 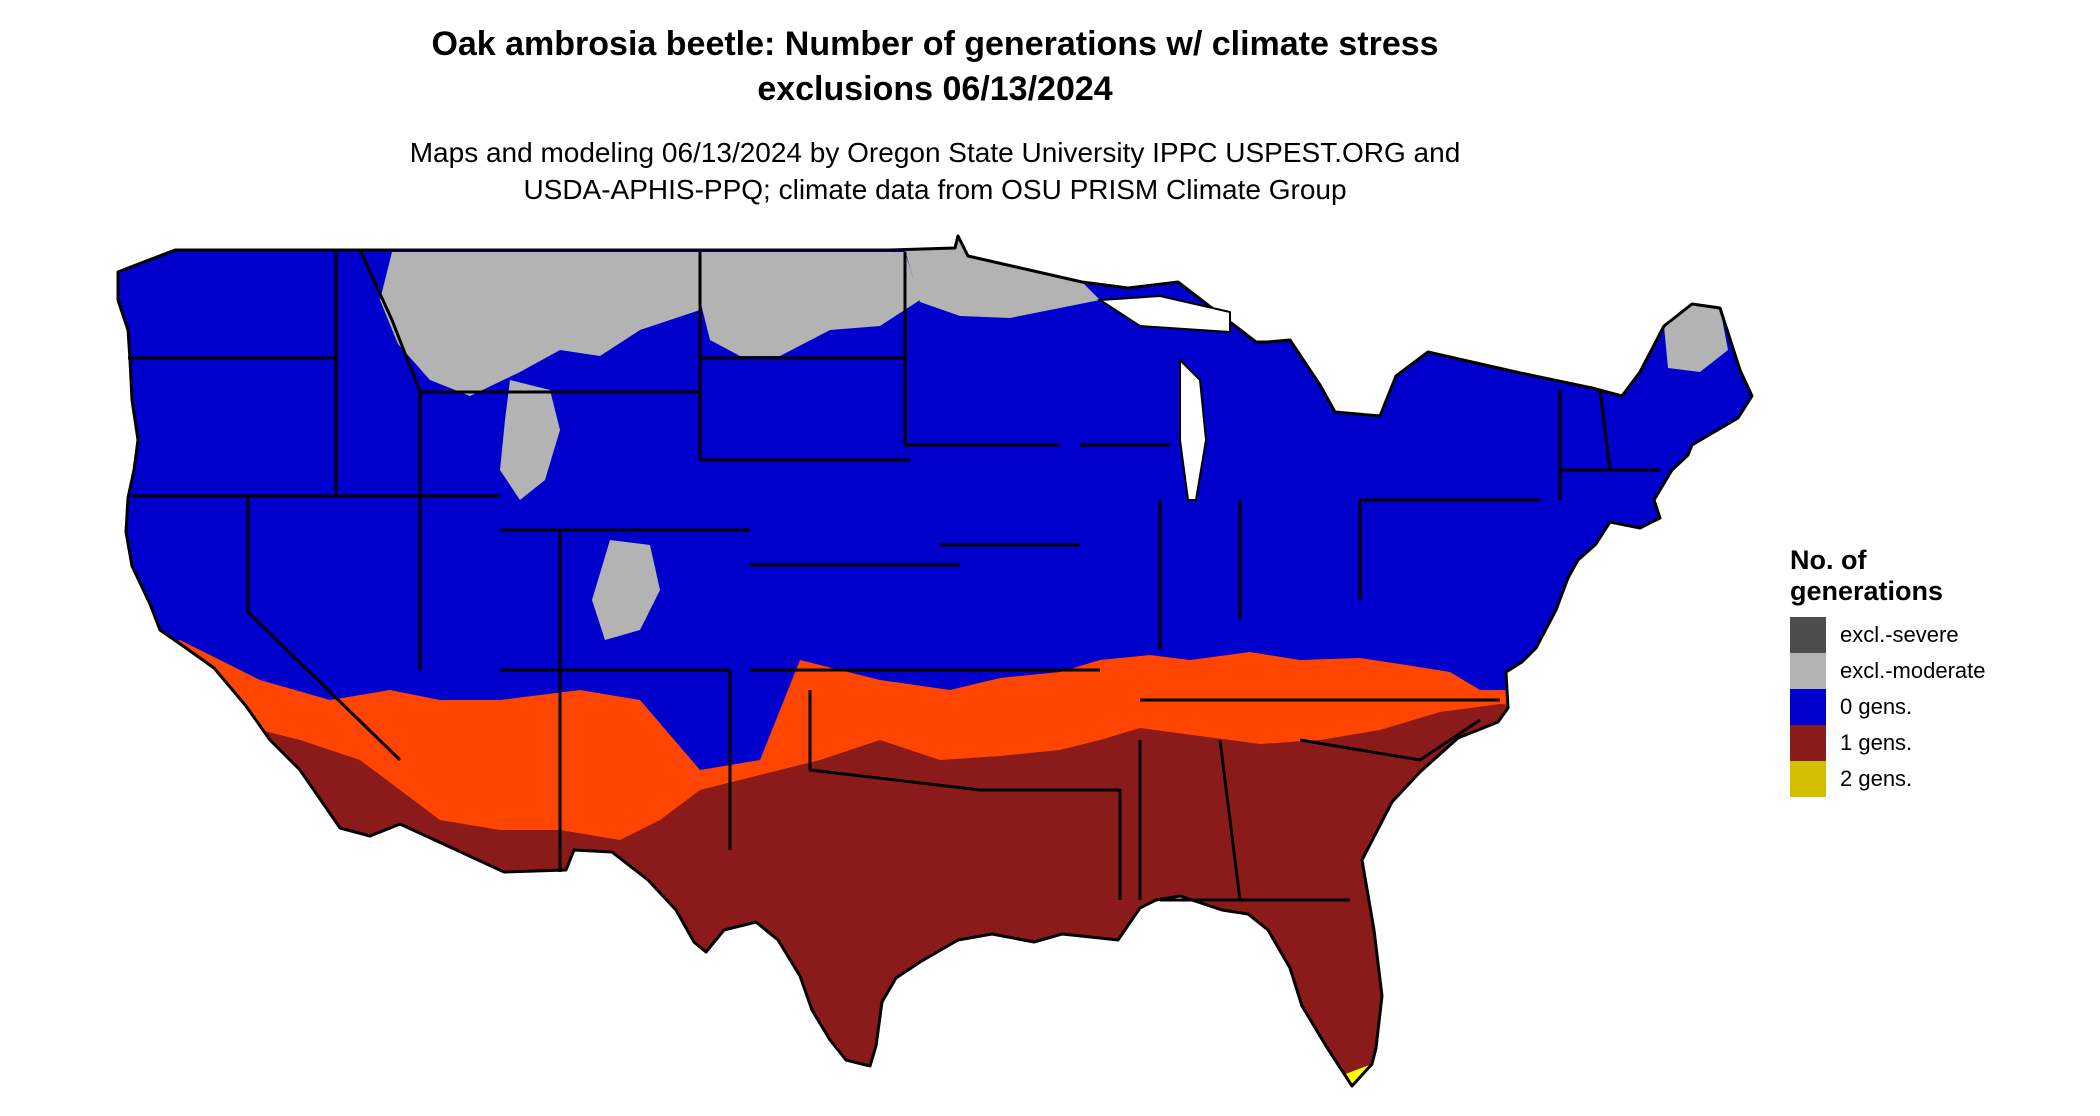 I want to click on legend-label-1-gens: 1 gens., so click(x=1876, y=742).